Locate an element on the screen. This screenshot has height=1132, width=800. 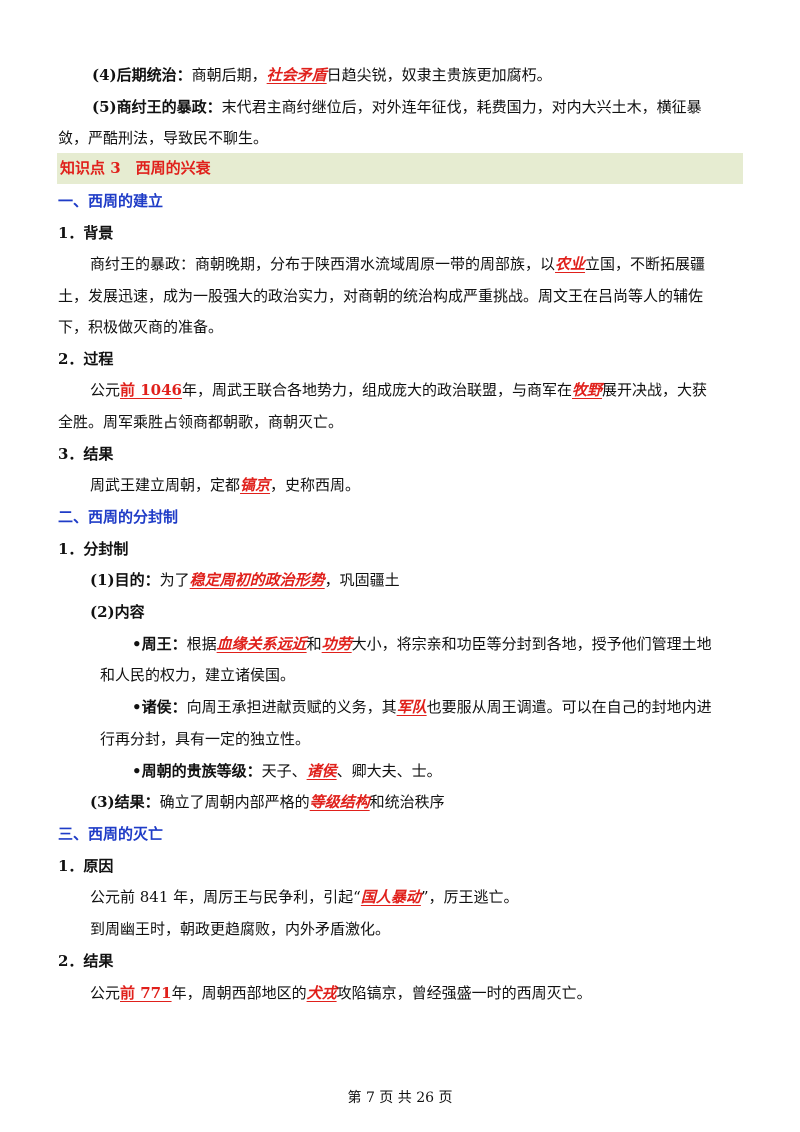
fief-purpose: (1)目的：为了稳定周初的政治形势，巩固疆土 is located at coordinates (245, 580).